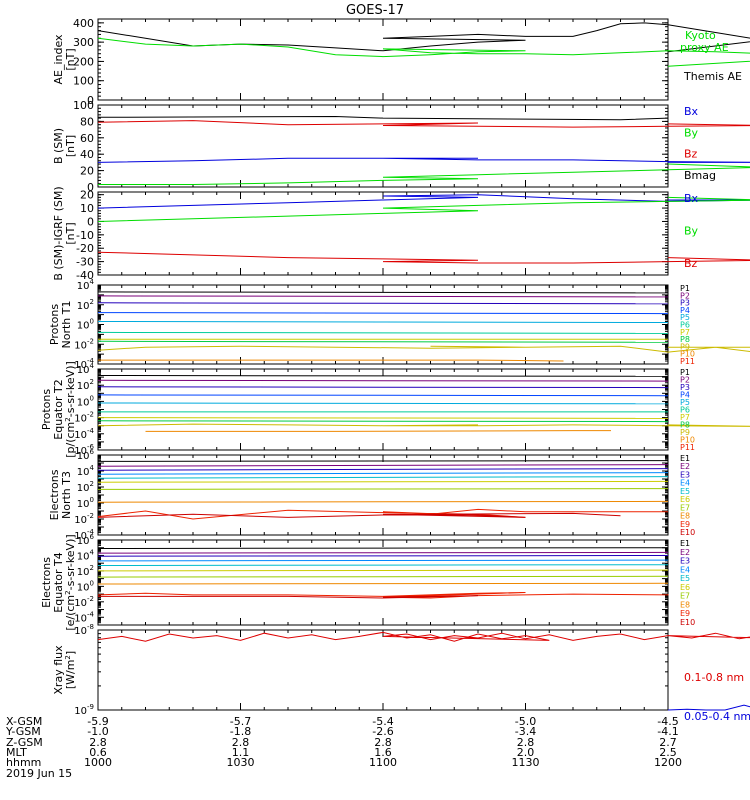 This screenshot has width=750, height=800. Describe the element at coordinates (685, 543) in the screenshot. I see `legend-e1: E1` at that location.